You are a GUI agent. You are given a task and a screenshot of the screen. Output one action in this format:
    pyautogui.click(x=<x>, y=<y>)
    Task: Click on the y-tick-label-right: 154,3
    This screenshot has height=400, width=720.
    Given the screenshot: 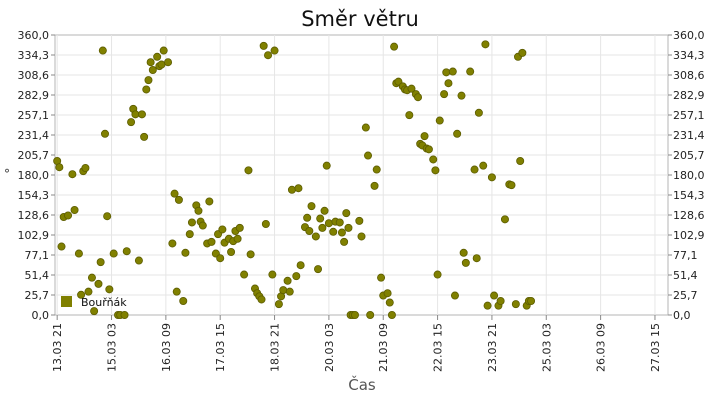 What is the action you would take?
    pyautogui.click(x=689, y=195)
    